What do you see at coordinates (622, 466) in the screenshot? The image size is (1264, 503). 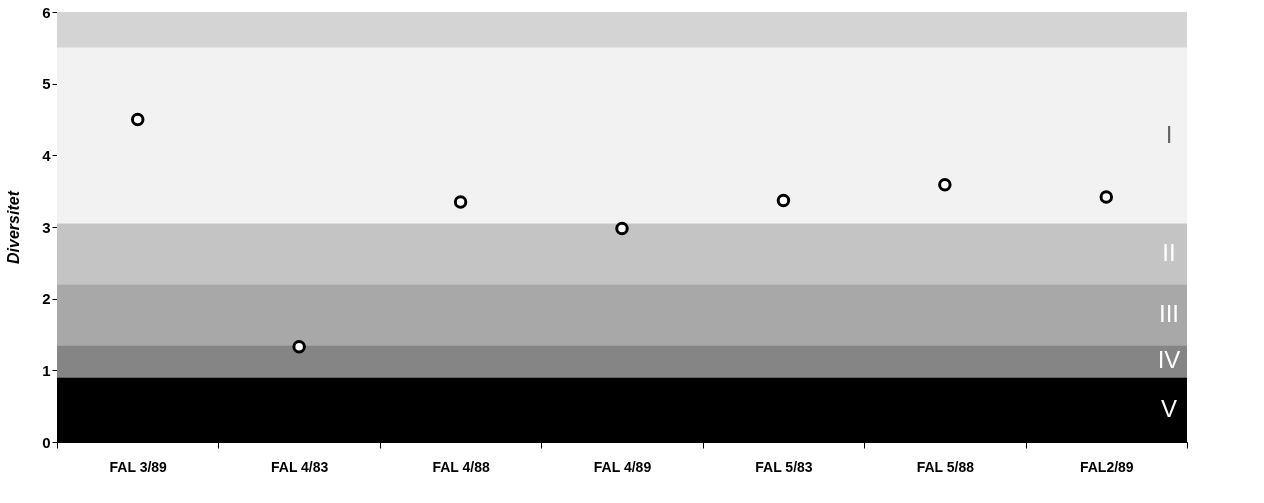 I see `x-tick-label: FAL 4/89` at bounding box center [622, 466].